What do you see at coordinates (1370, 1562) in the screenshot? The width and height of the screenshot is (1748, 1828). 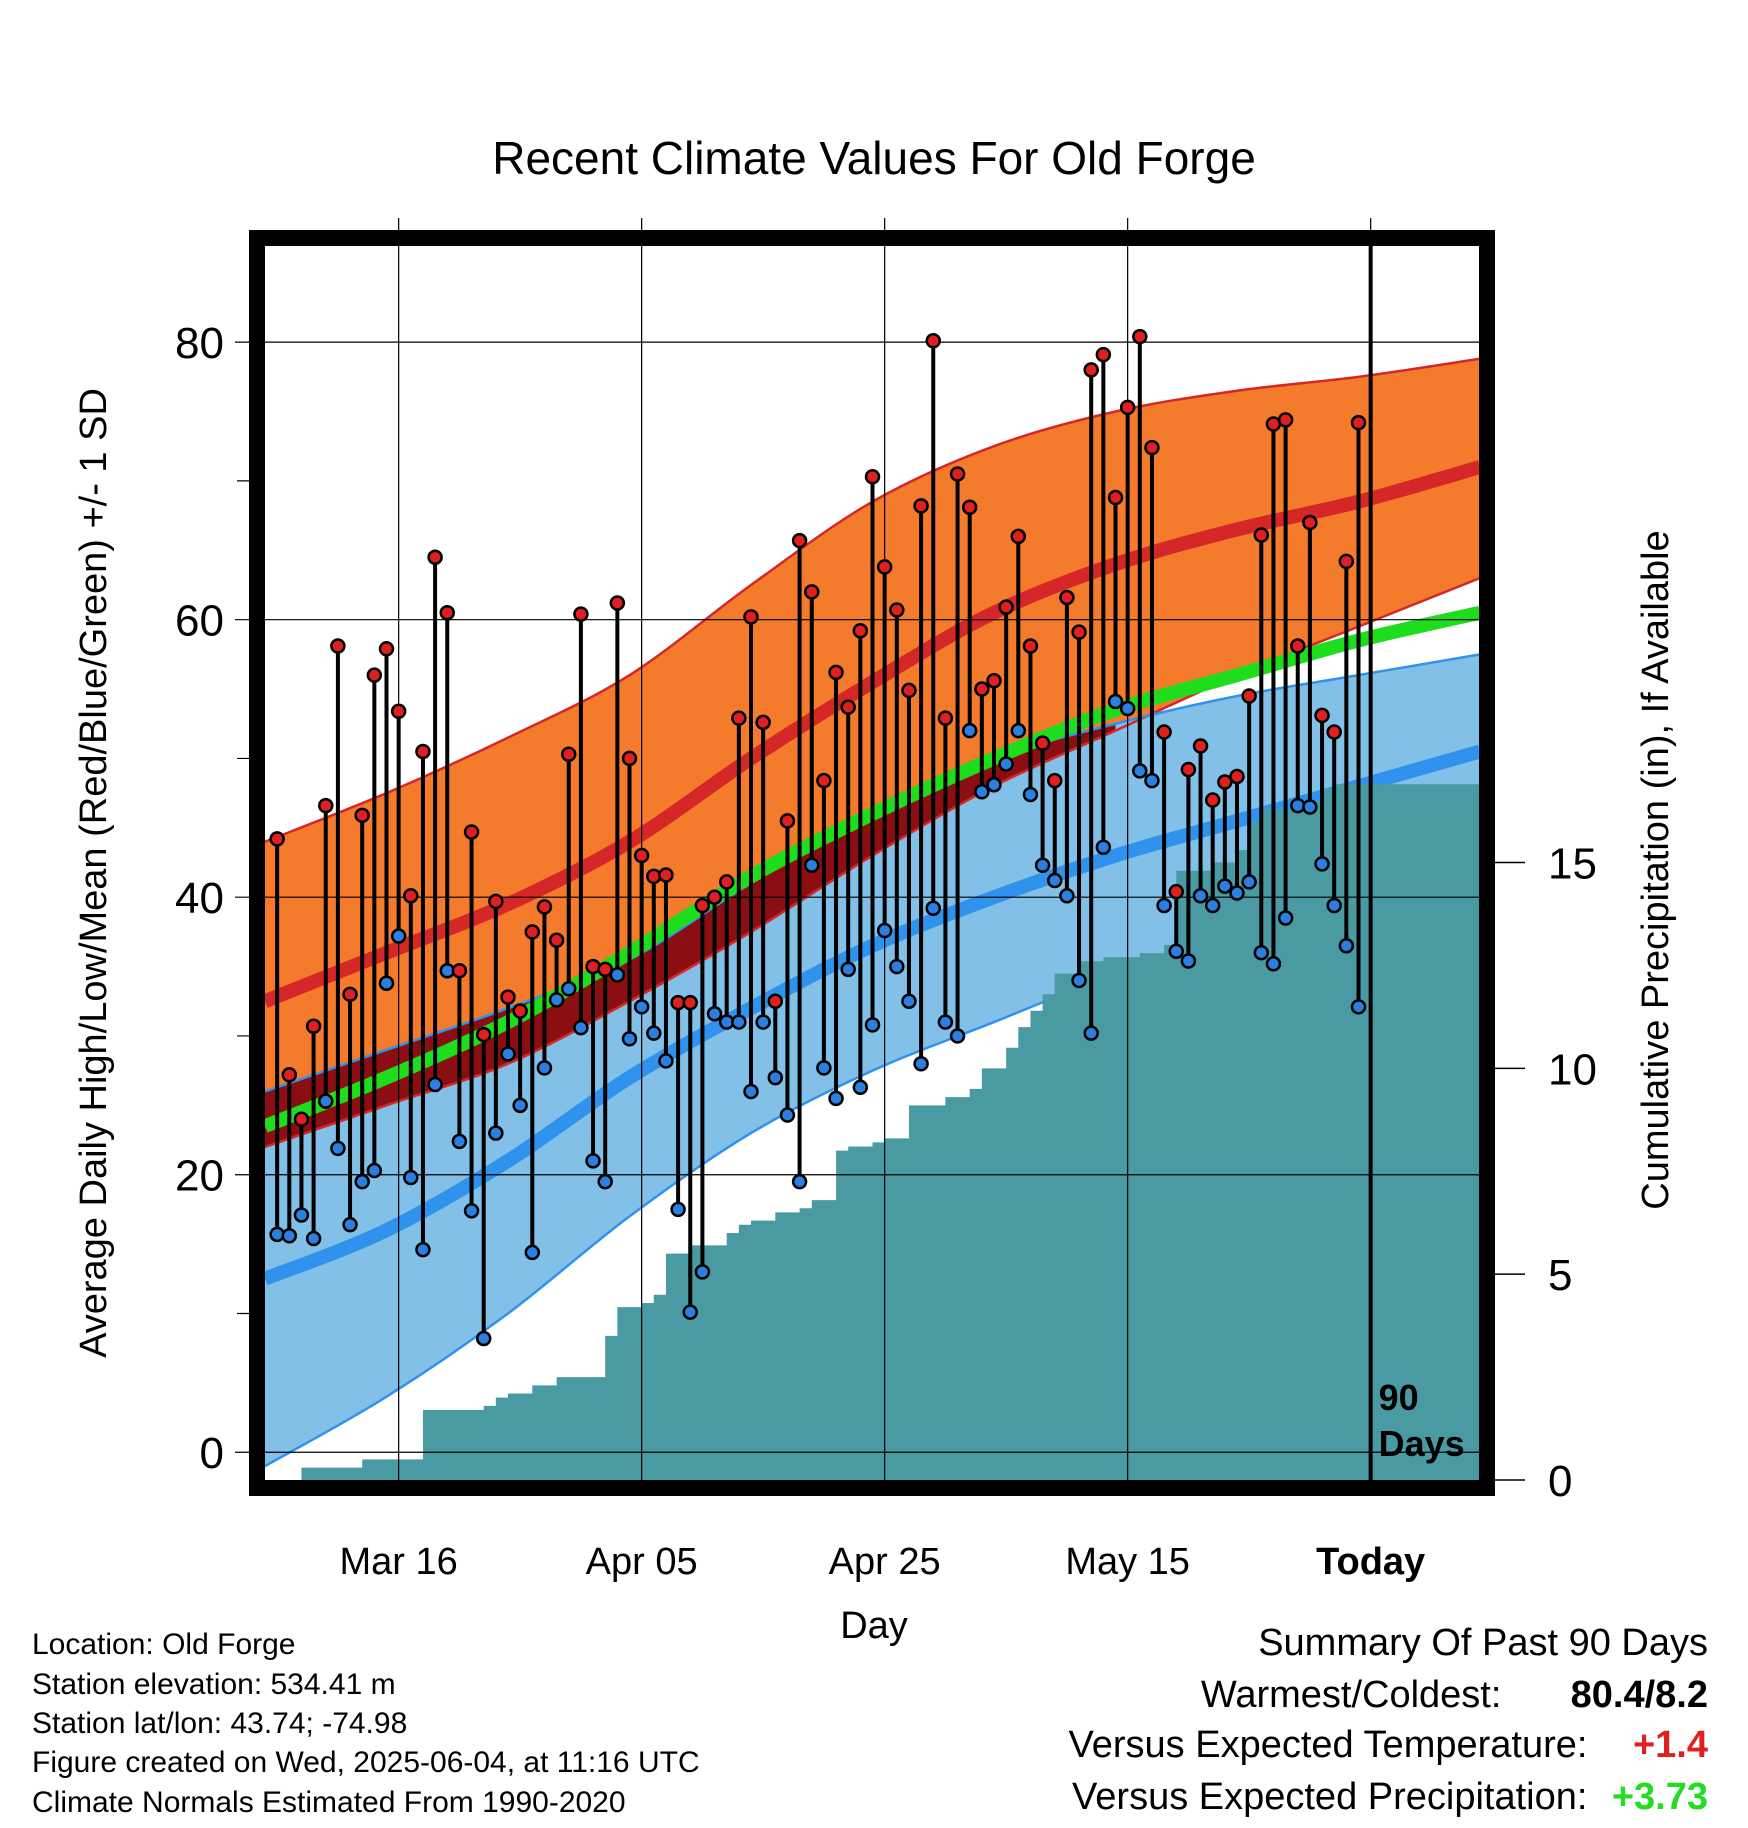 I see `x-tick-label: Today` at bounding box center [1370, 1562].